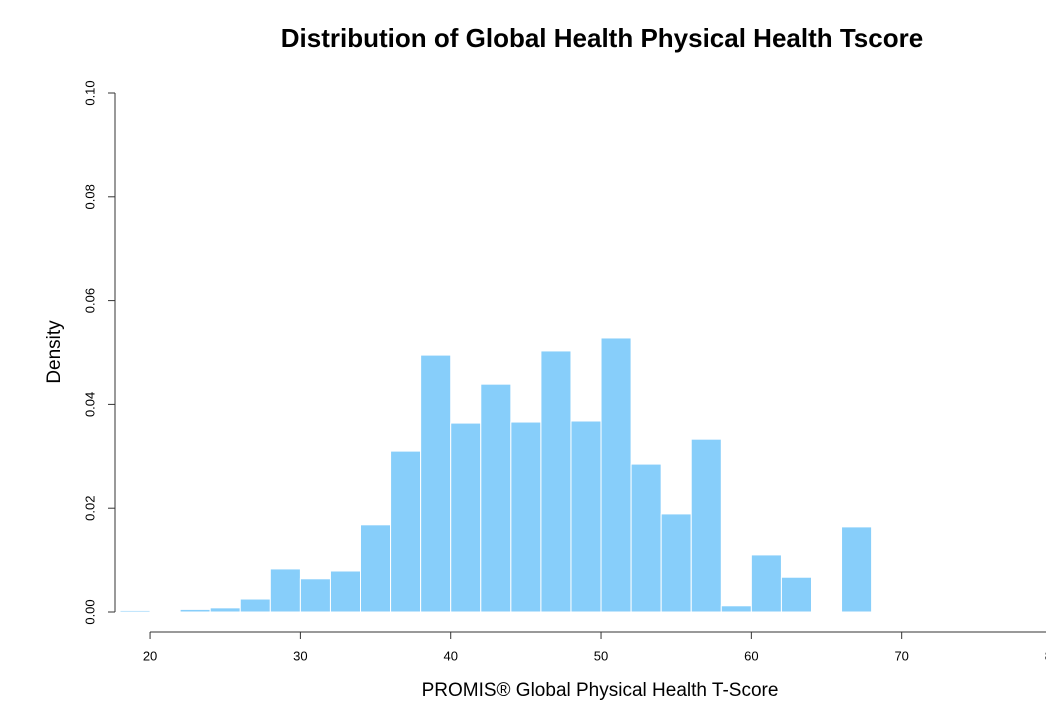 Image resolution: width=1046 pixels, height=704 pixels. What do you see at coordinates (601, 655) in the screenshot?
I see `x-tick-label: 50` at bounding box center [601, 655].